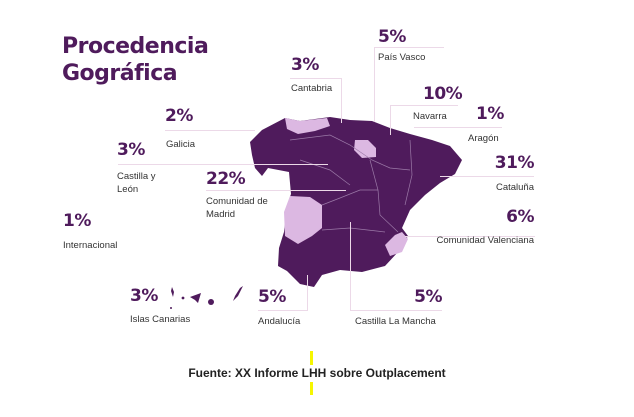  Describe the element at coordinates (428, 297) in the screenshot. I see `pct-castilla-mancha: 5%` at that location.